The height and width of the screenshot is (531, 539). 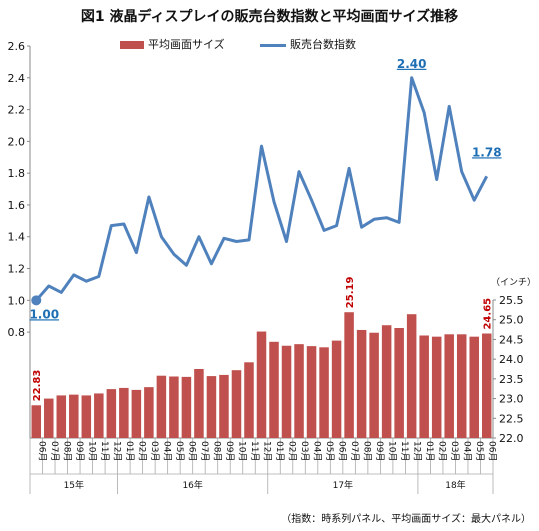 I want to click on year-label: 15年, so click(x=74, y=485).